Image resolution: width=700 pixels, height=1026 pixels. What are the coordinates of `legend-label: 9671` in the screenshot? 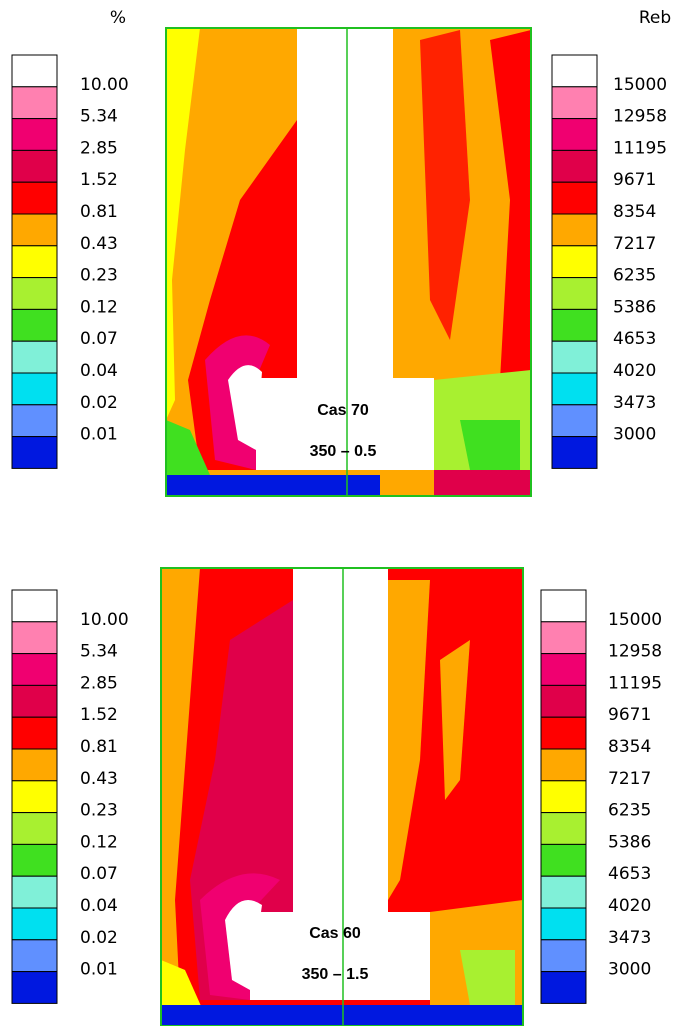 It's located at (629, 715).